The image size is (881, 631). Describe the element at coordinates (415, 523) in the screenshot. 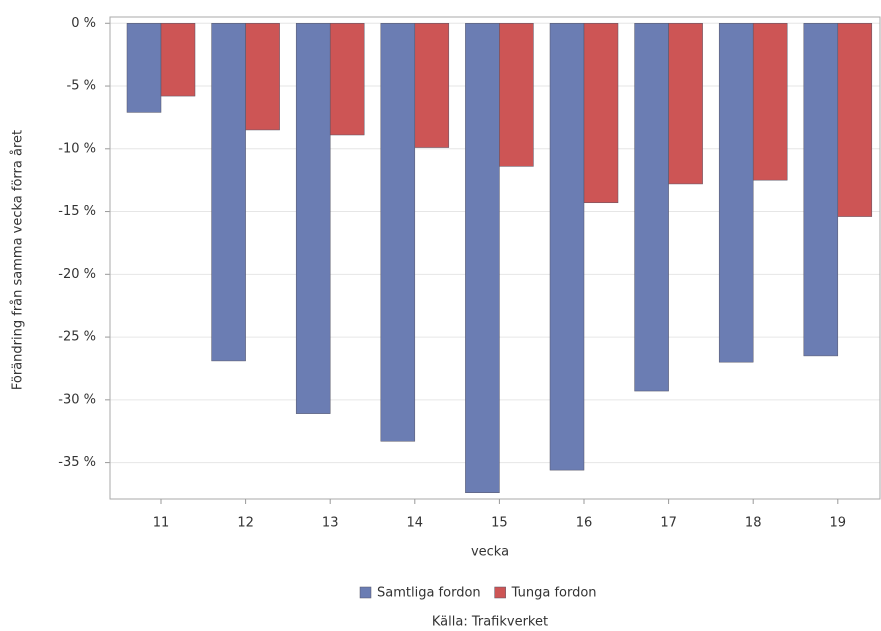

I see `x-tick-label: 14` at that location.